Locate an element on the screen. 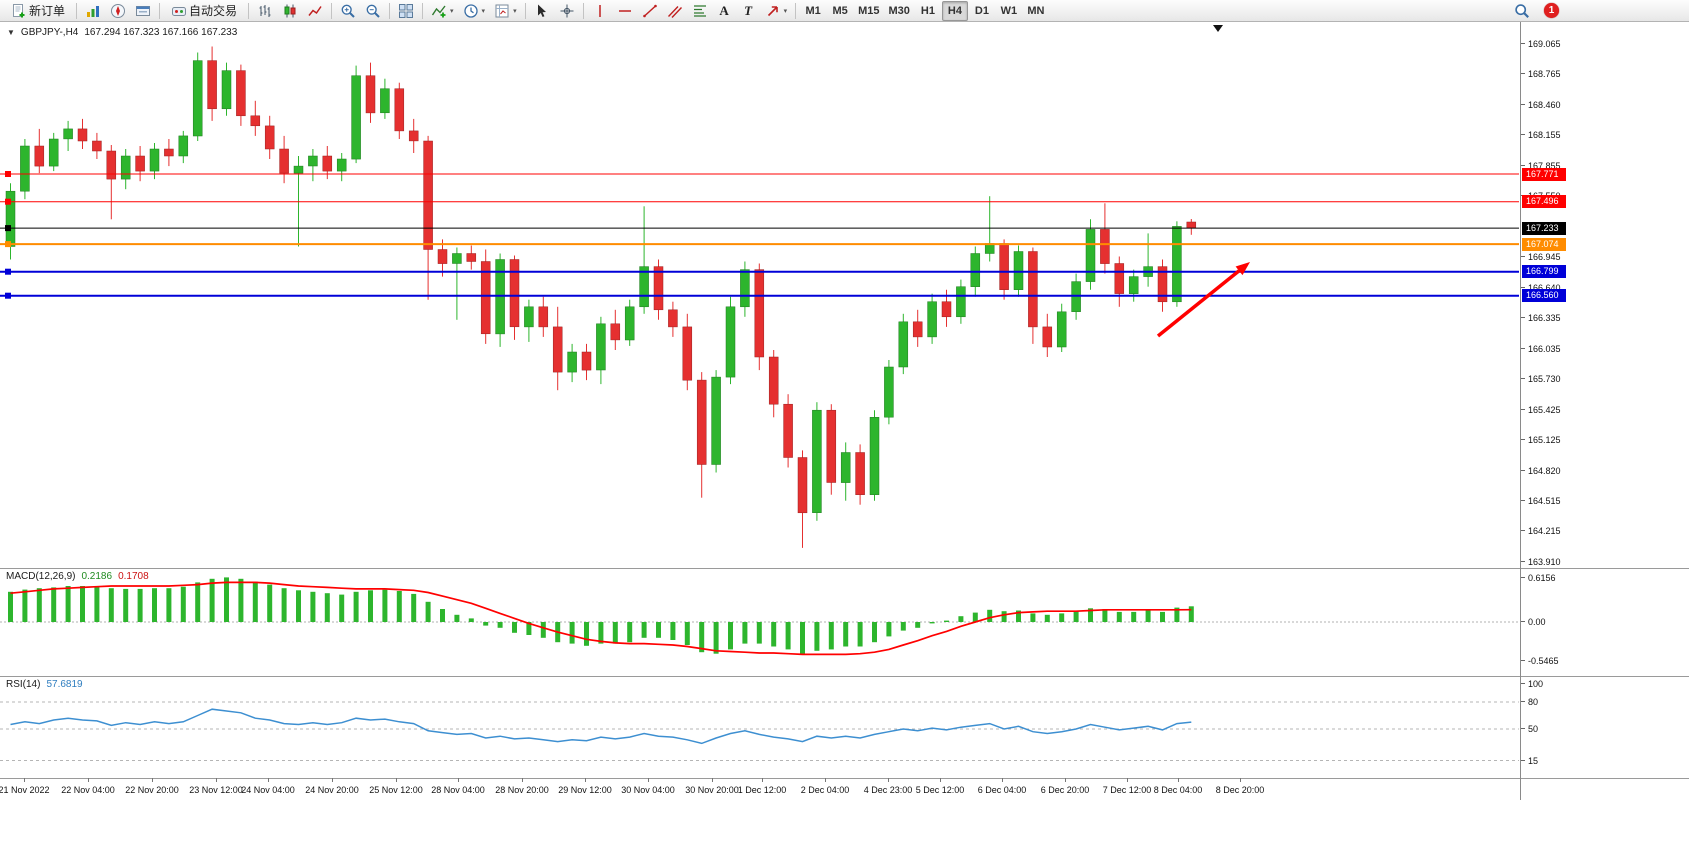 The height and width of the screenshot is (860, 1689). timeframe-m30-button: M30 is located at coordinates (899, 10).